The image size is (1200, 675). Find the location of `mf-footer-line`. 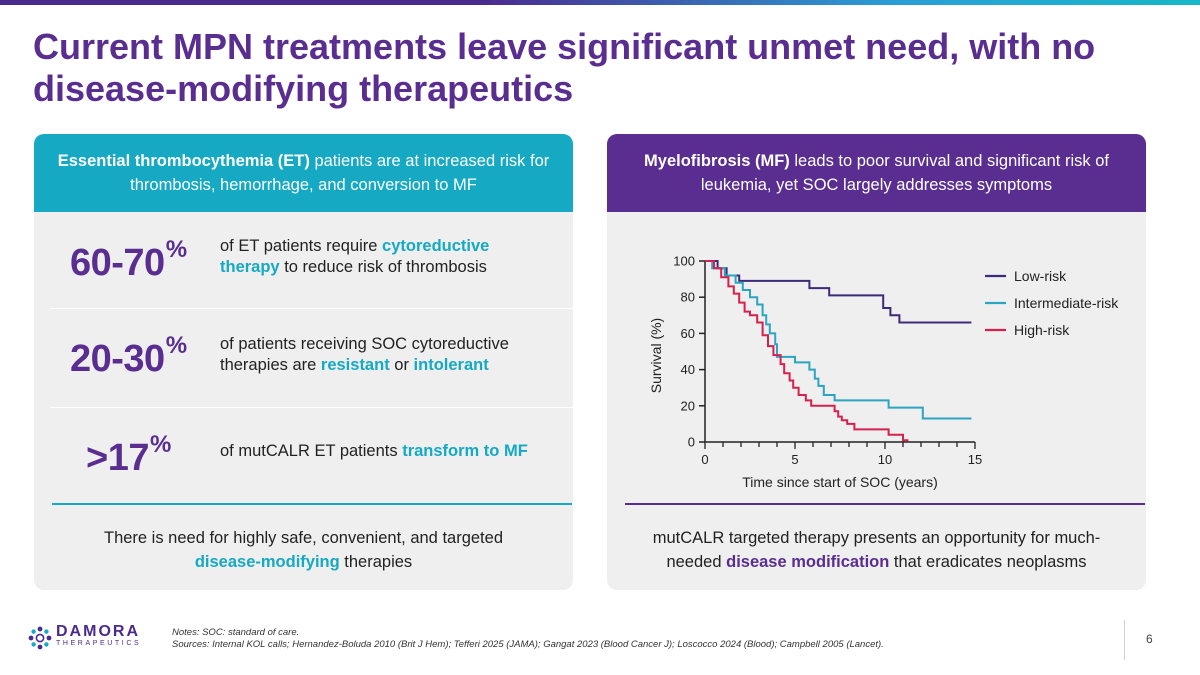

mf-footer-line is located at coordinates (885, 504).